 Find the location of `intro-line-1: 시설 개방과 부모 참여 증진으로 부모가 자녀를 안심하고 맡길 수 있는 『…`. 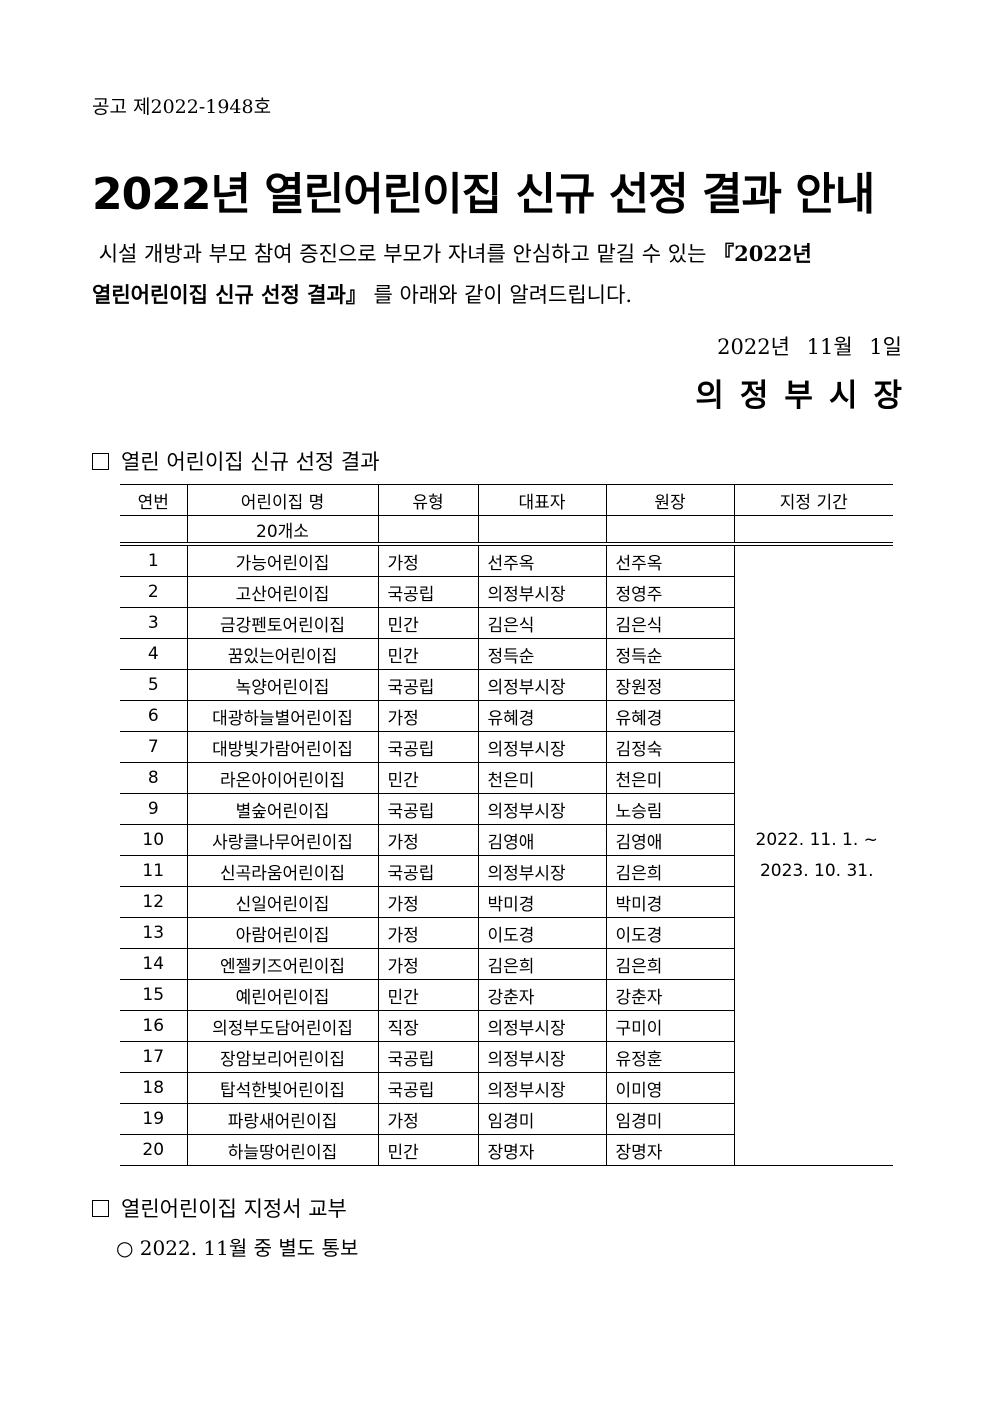

intro-line-1: 시설 개방과 부모 참여 증진으로 부모가 자녀를 안심하고 맡길 수 있는 『… is located at coordinates (497, 253).